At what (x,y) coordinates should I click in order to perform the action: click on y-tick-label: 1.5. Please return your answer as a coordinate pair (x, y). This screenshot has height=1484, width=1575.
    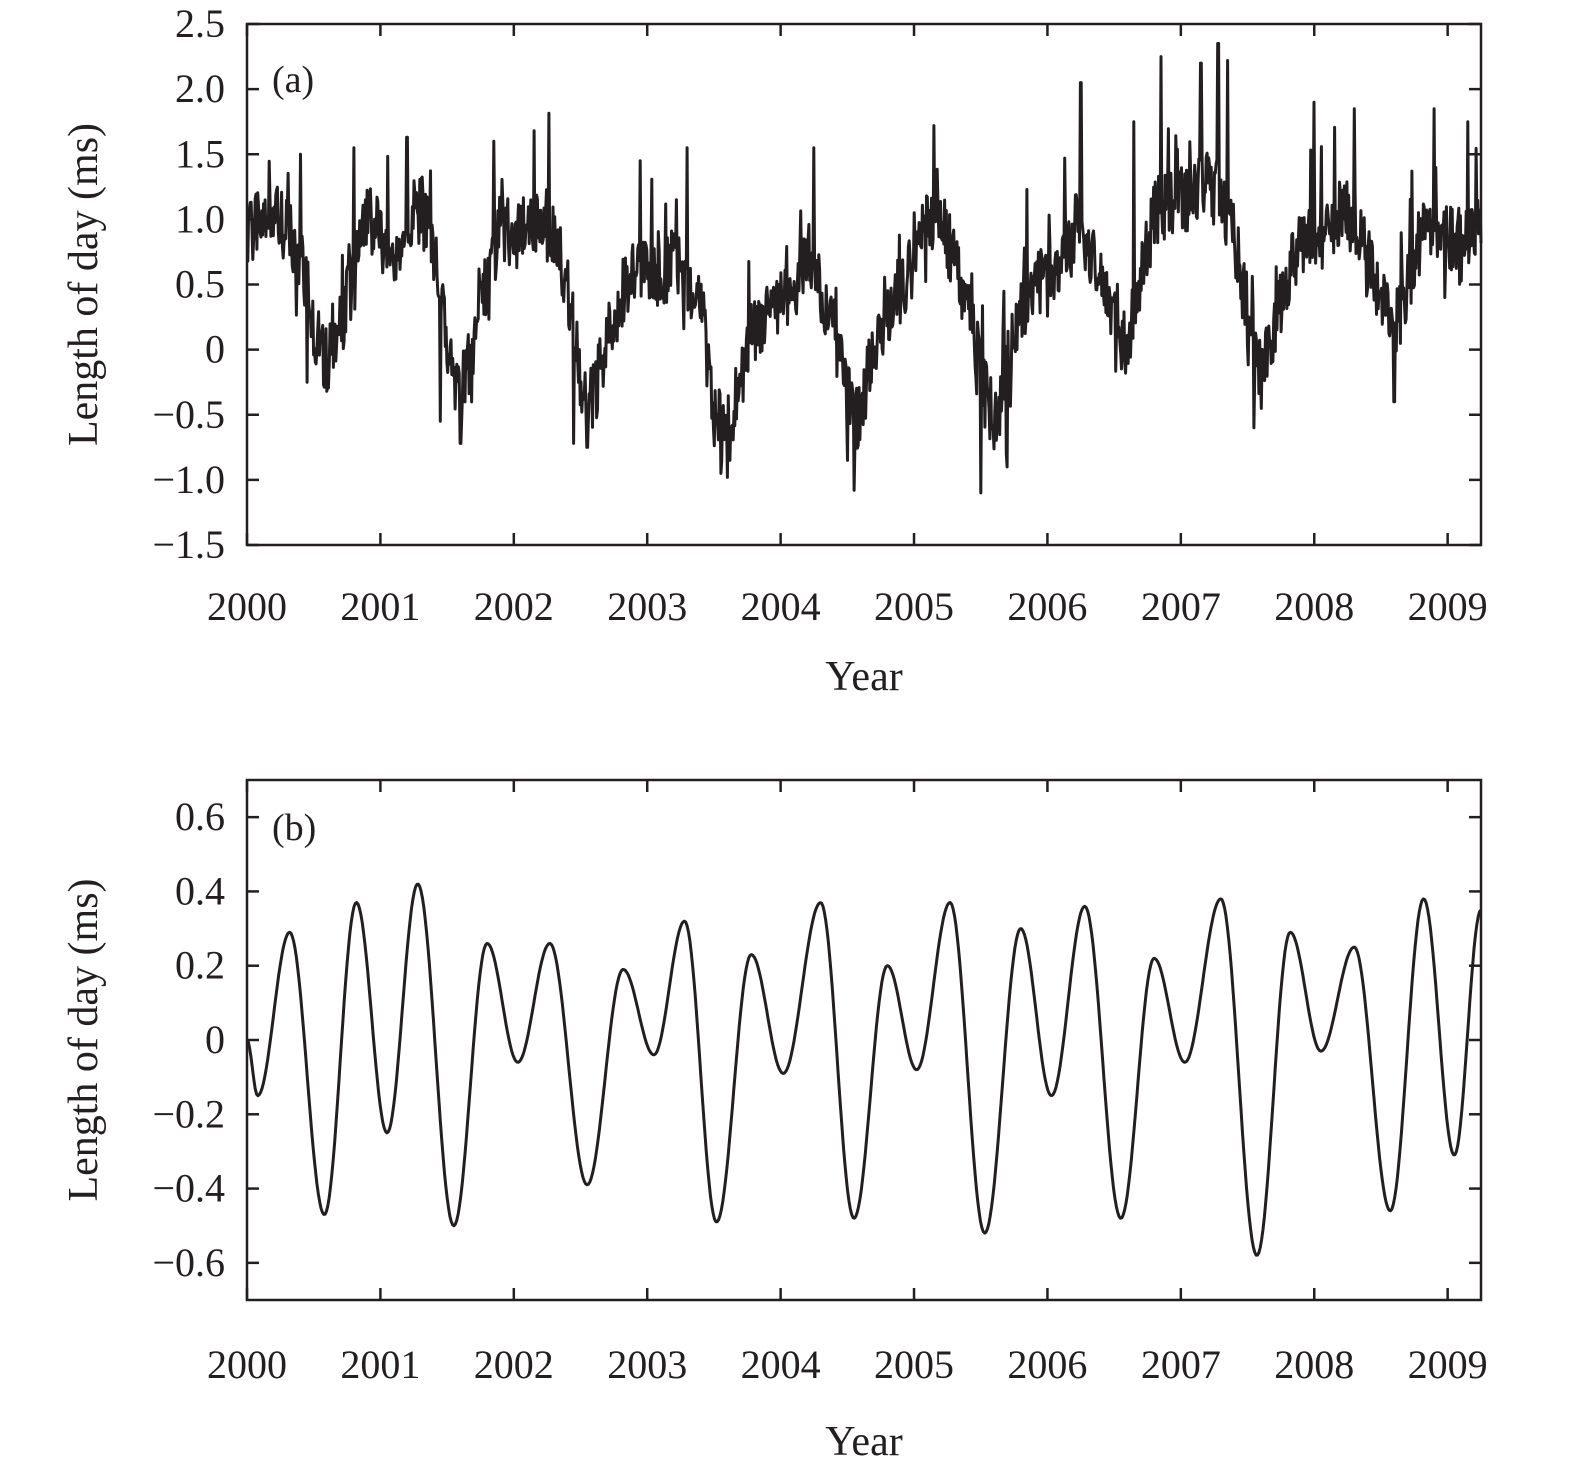
    Looking at the image, I should click on (200, 153).